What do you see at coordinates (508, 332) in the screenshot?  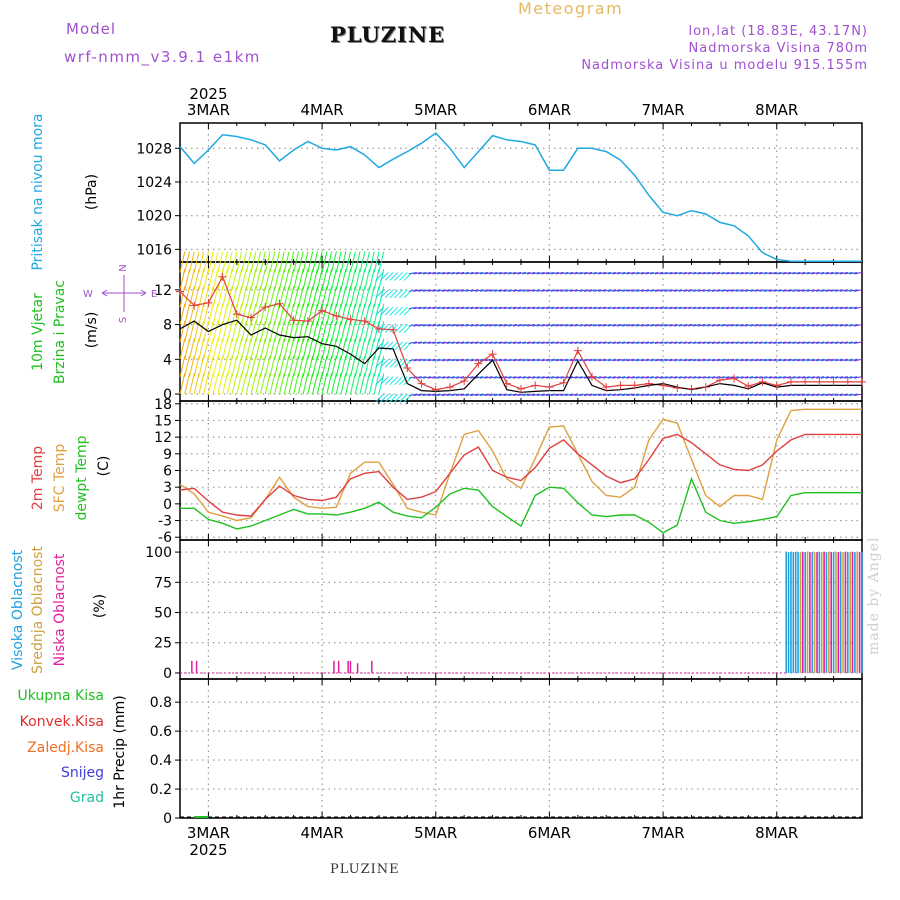 I see `panel-wind: 0 4 8 12` at bounding box center [508, 332].